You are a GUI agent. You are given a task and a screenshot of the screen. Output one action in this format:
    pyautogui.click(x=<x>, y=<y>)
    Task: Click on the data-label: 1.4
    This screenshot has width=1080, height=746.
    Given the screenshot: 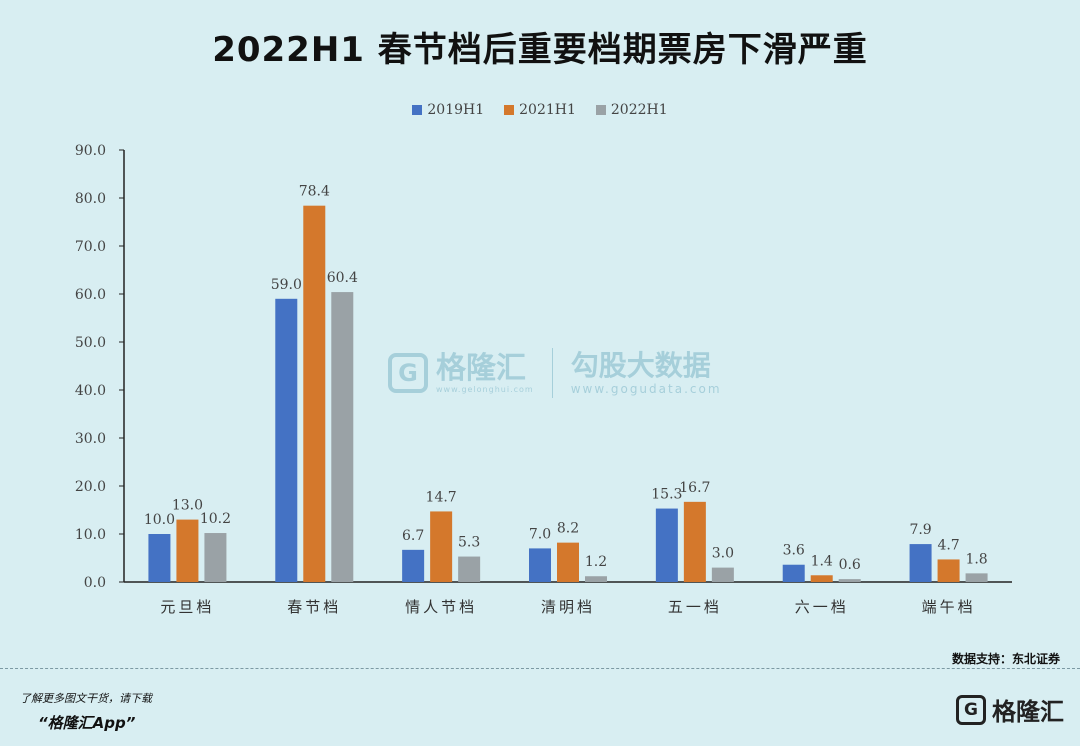 What is the action you would take?
    pyautogui.click(x=822, y=561)
    